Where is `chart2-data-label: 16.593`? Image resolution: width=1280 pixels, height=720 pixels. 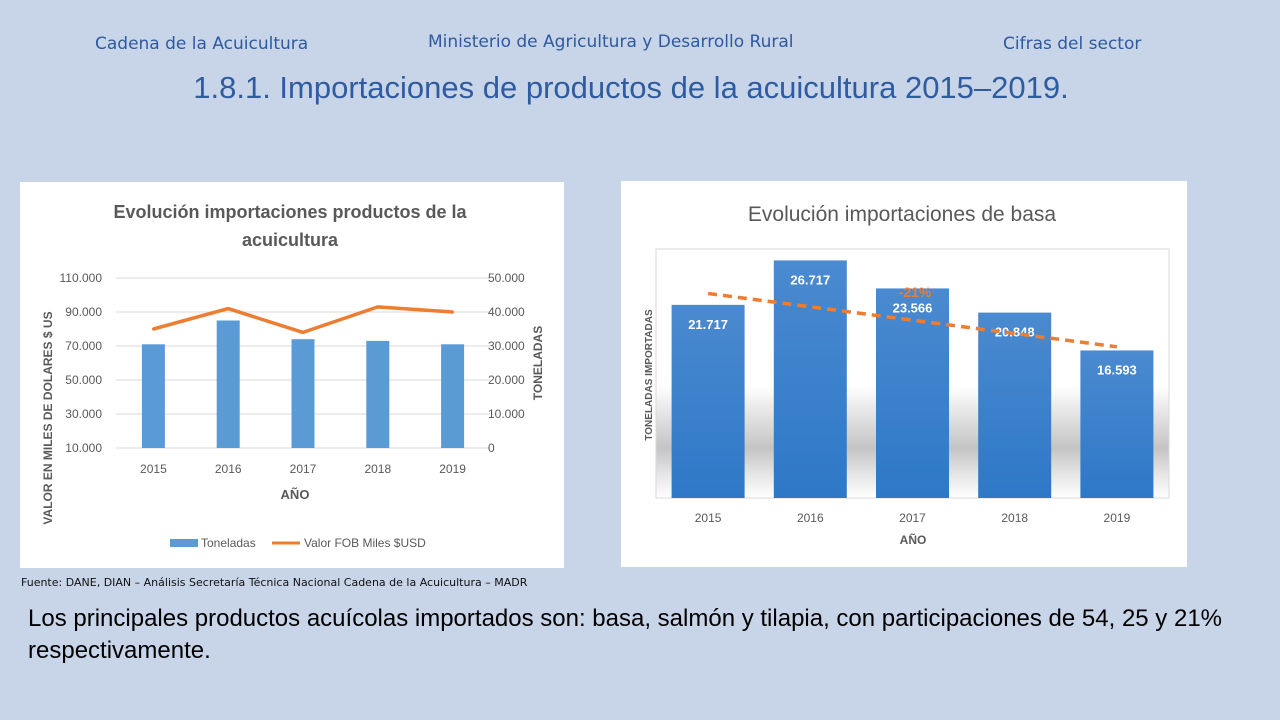 chart2-data-label: 16.593 is located at coordinates (1117, 369).